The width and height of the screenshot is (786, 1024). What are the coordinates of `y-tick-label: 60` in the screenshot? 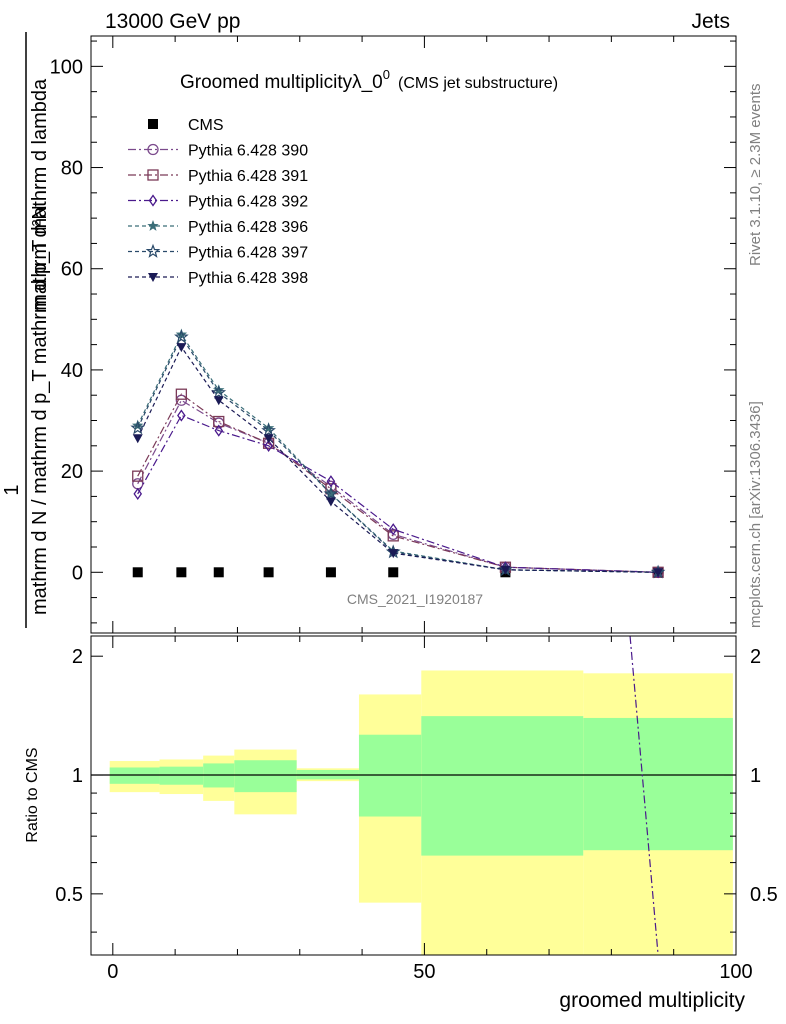 It's located at (72, 270).